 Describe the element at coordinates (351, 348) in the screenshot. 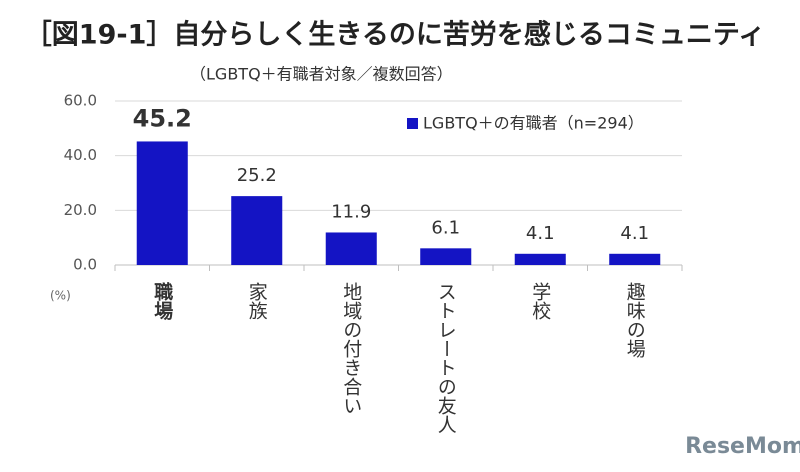

I see `x-tick-label: 地域の付き合い` at that location.